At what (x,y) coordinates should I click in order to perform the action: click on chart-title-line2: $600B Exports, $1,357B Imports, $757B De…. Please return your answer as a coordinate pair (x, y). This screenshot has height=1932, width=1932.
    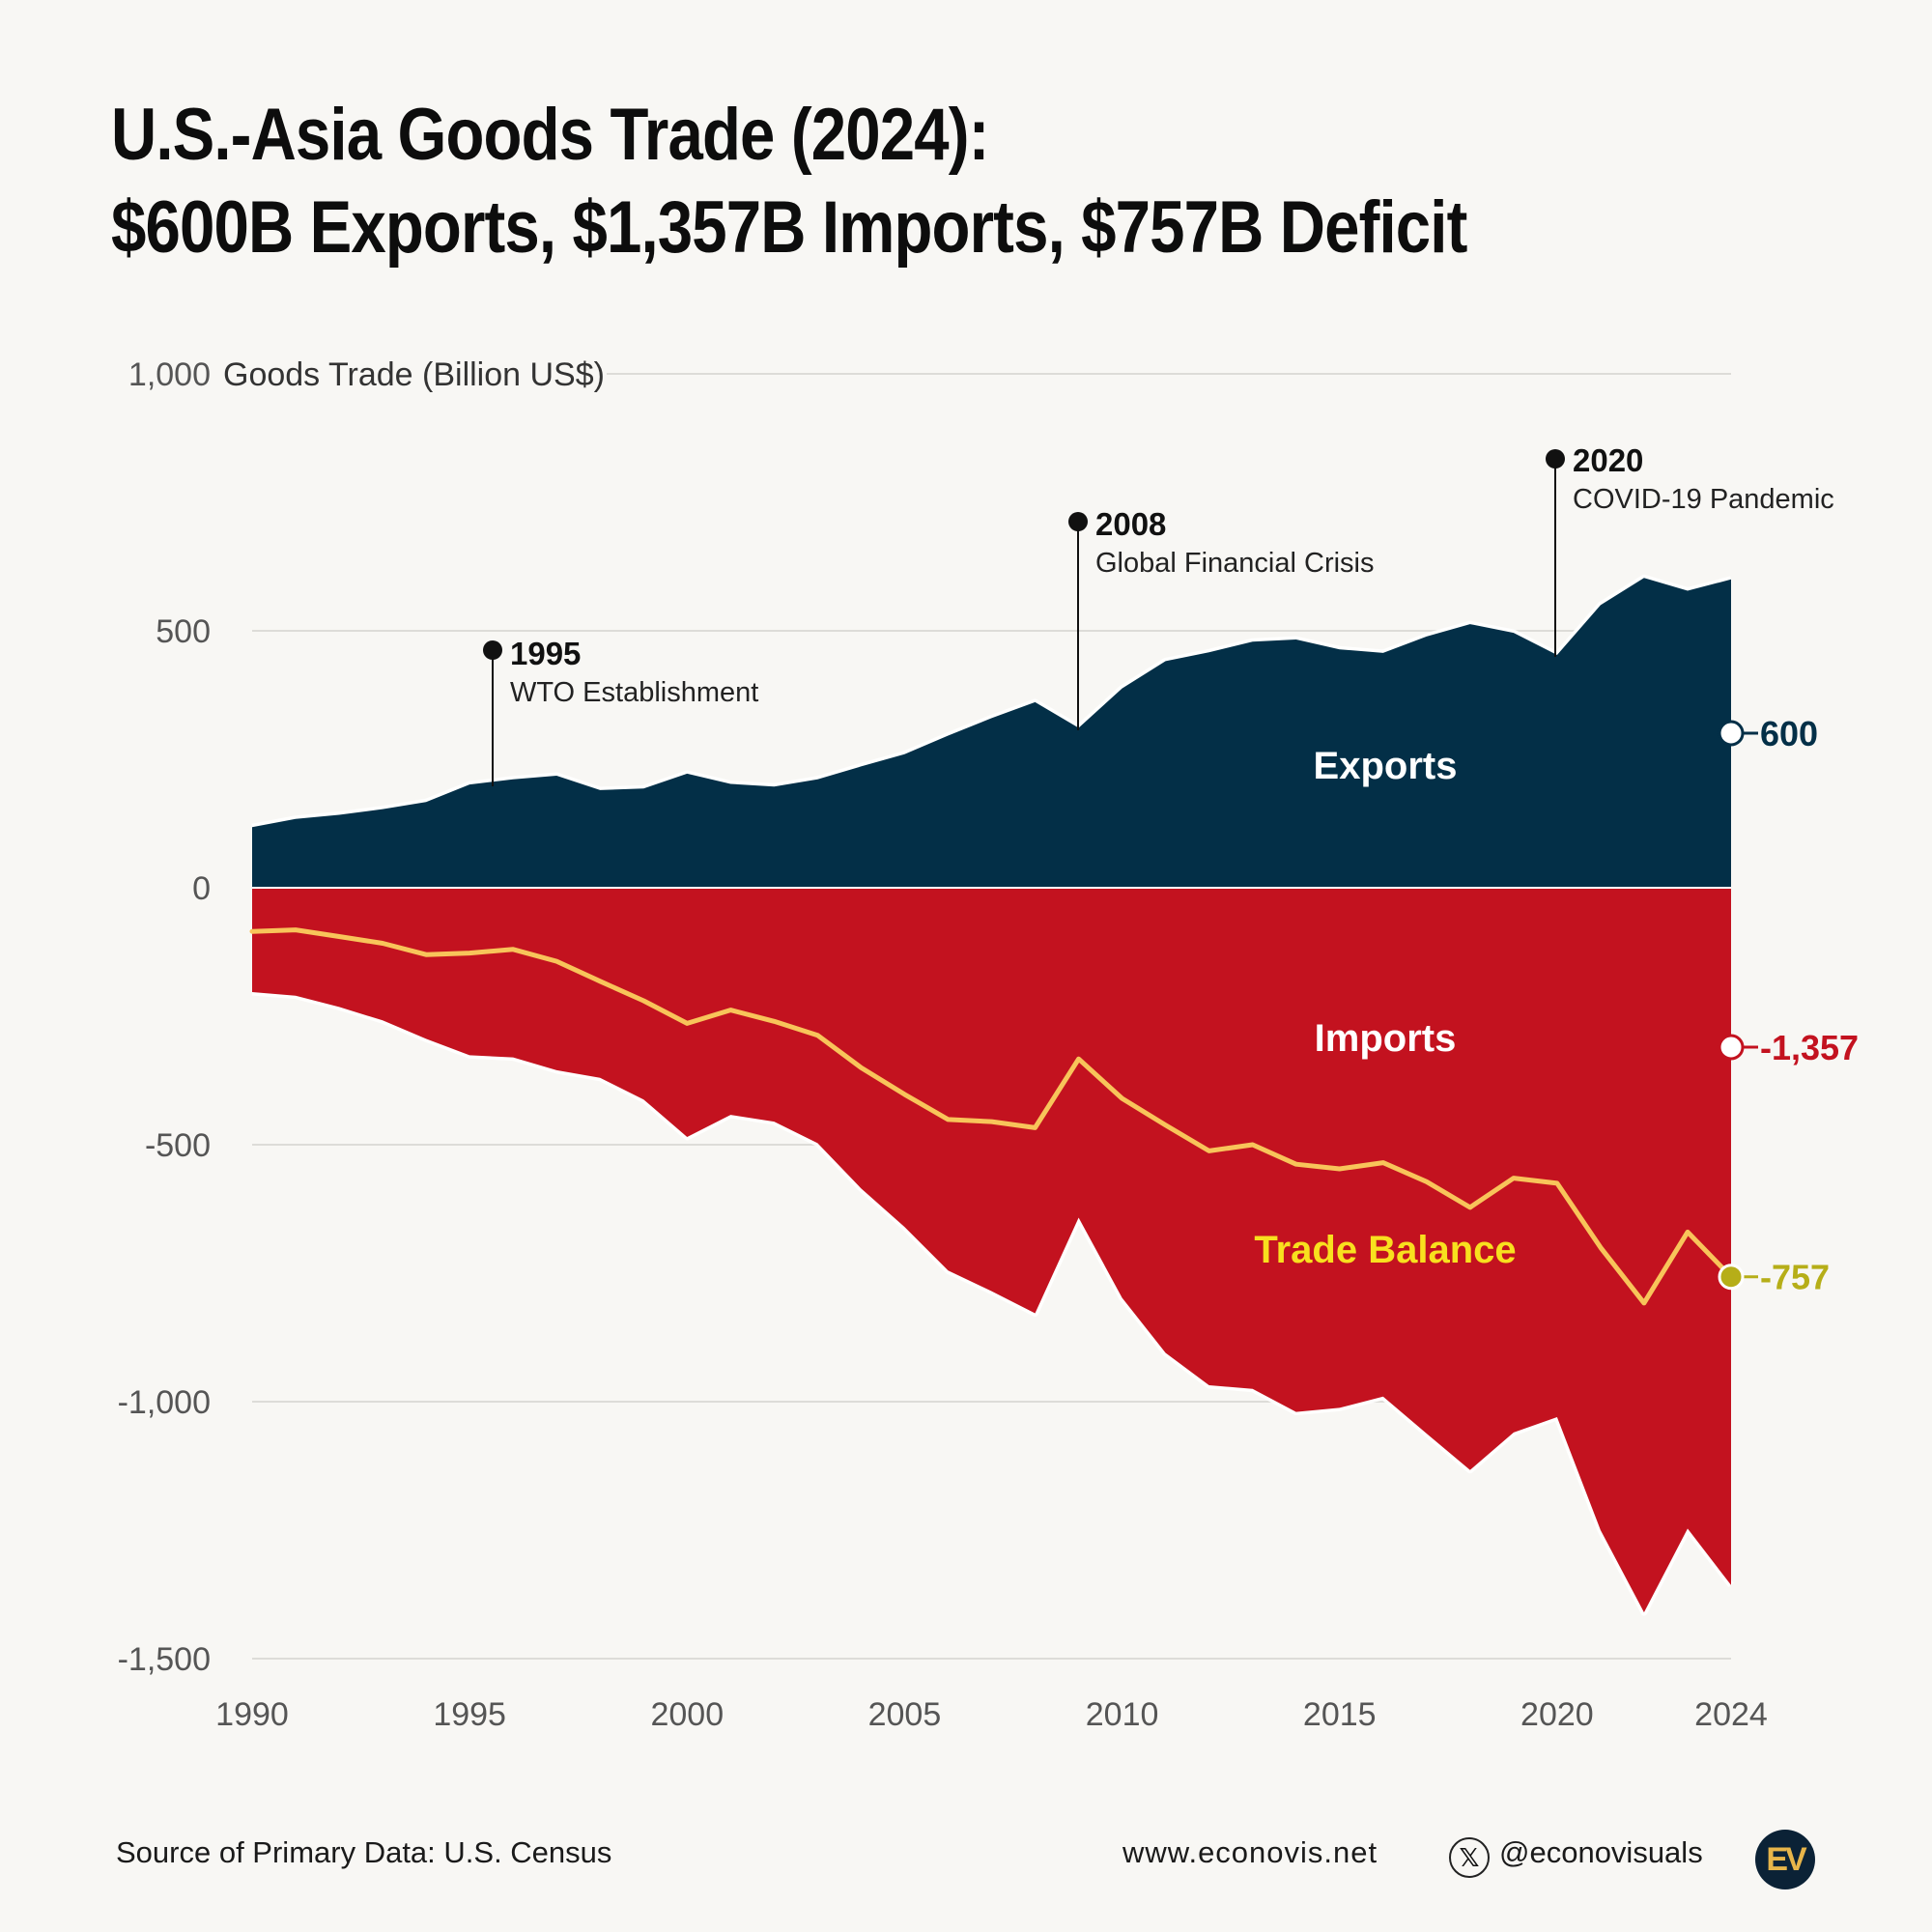
    Looking at the image, I should click on (789, 227).